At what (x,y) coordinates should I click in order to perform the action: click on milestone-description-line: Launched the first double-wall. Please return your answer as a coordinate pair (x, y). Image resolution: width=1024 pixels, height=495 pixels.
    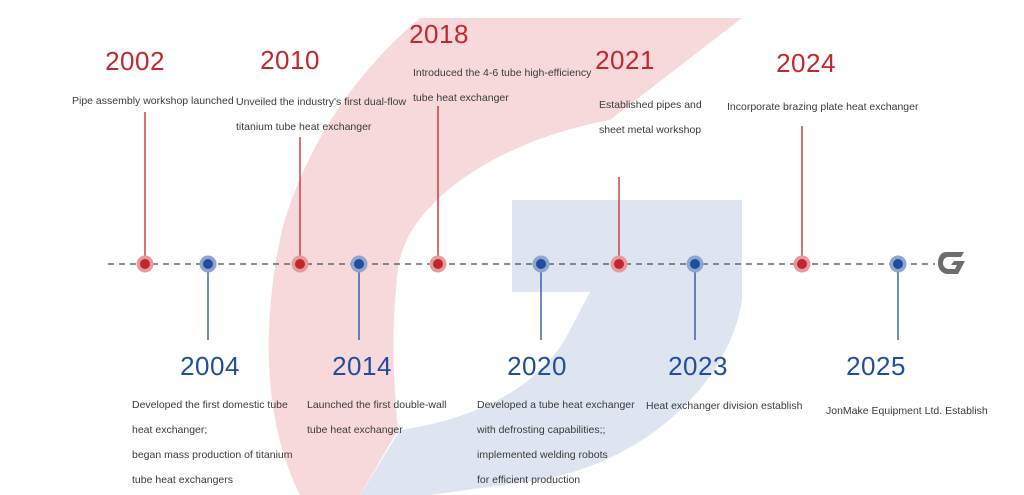
    Looking at the image, I should click on (377, 405).